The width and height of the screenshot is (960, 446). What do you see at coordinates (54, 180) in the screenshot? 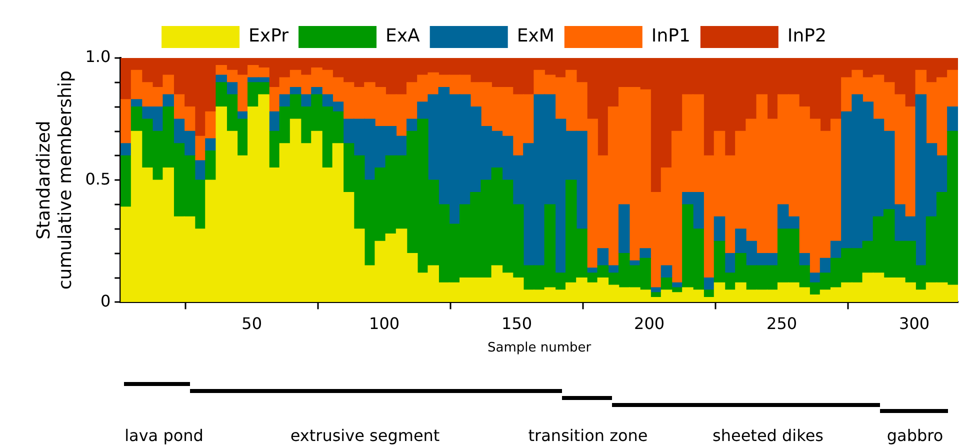
I see `y-axis-title: Standardized cumulative membership` at bounding box center [54, 180].